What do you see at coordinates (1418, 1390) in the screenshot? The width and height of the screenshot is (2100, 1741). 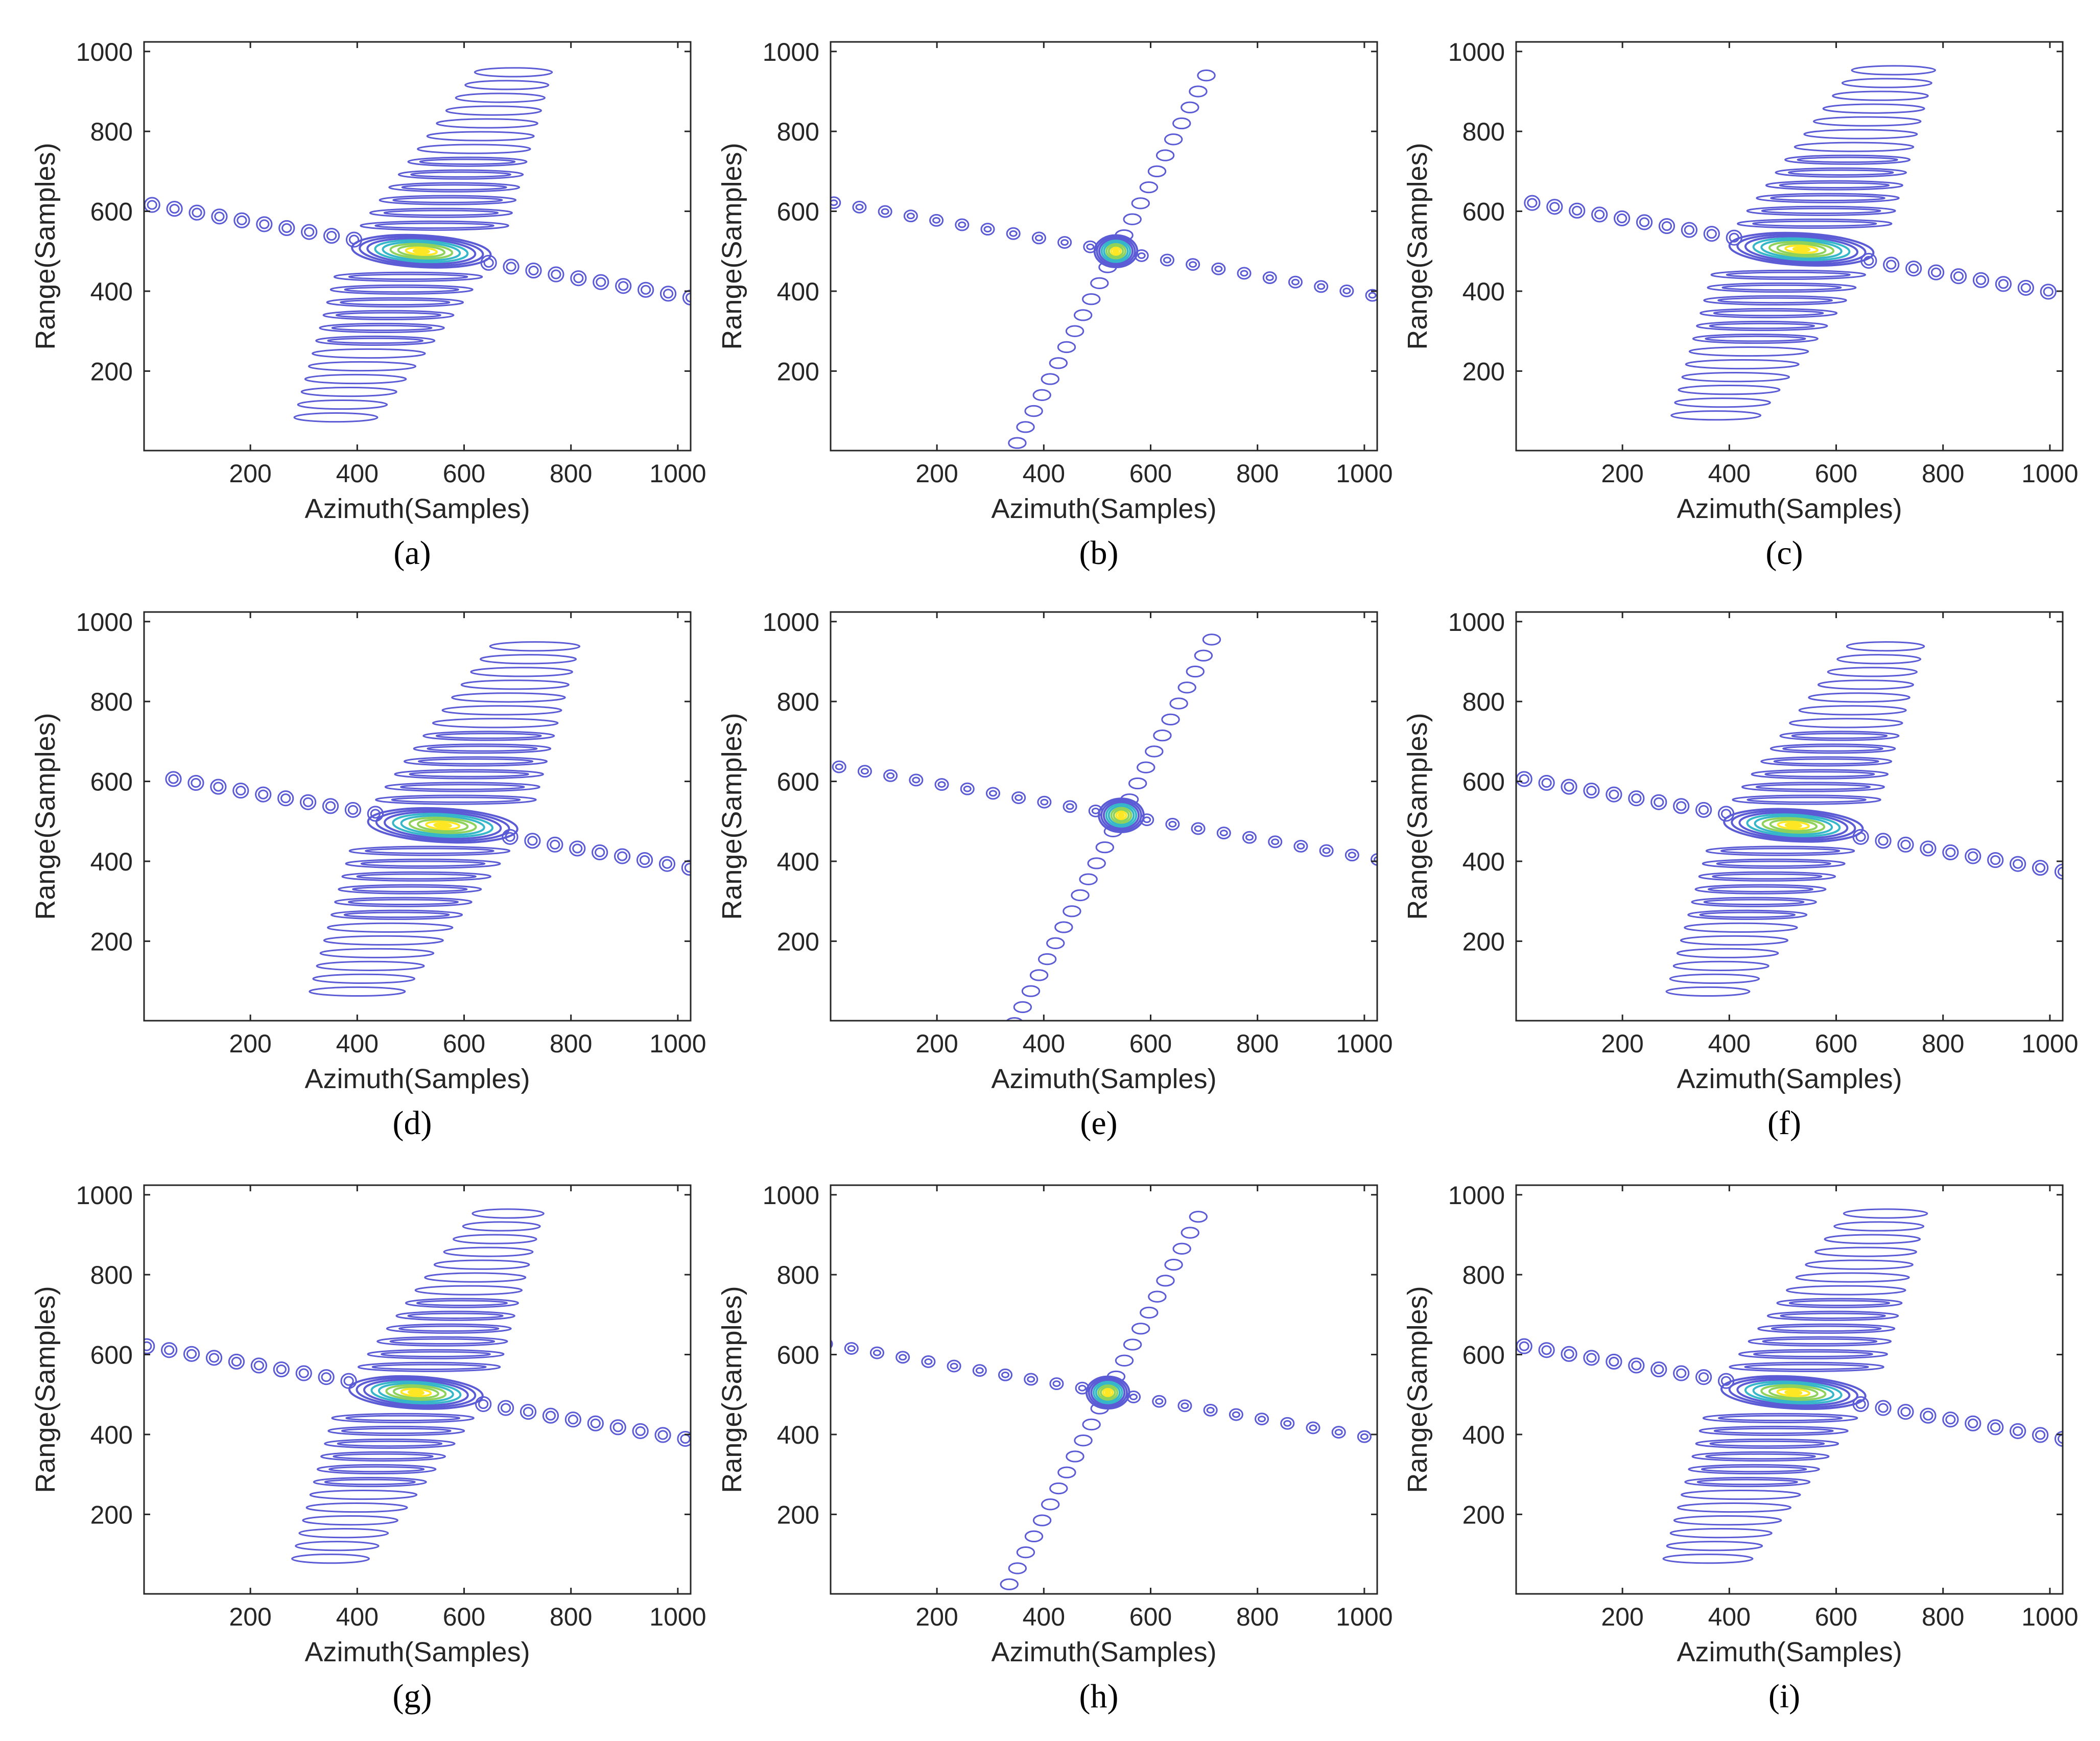 I see `y-axis-label: Range(Samples)` at bounding box center [1418, 1390].